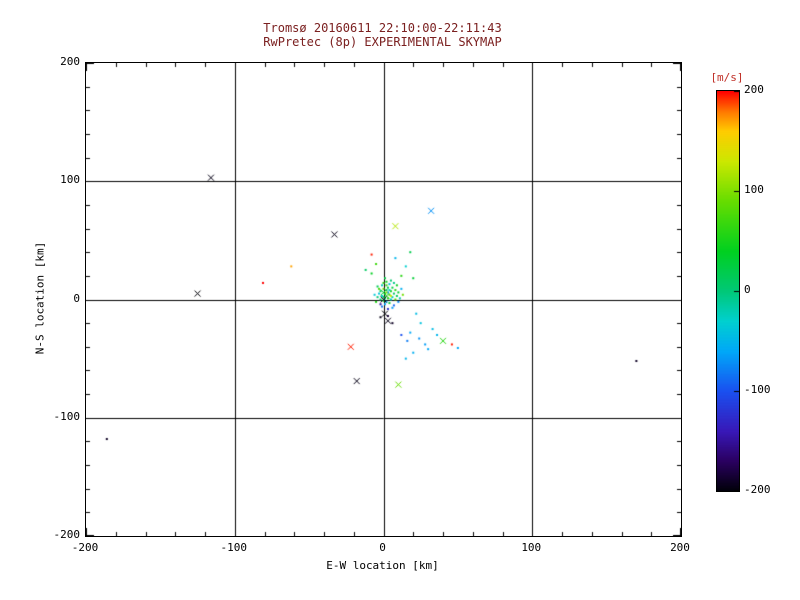 The image size is (800, 600). I want to click on y-axis-tick-labels: 200 100 0 -100 -200, so click(54, 298).